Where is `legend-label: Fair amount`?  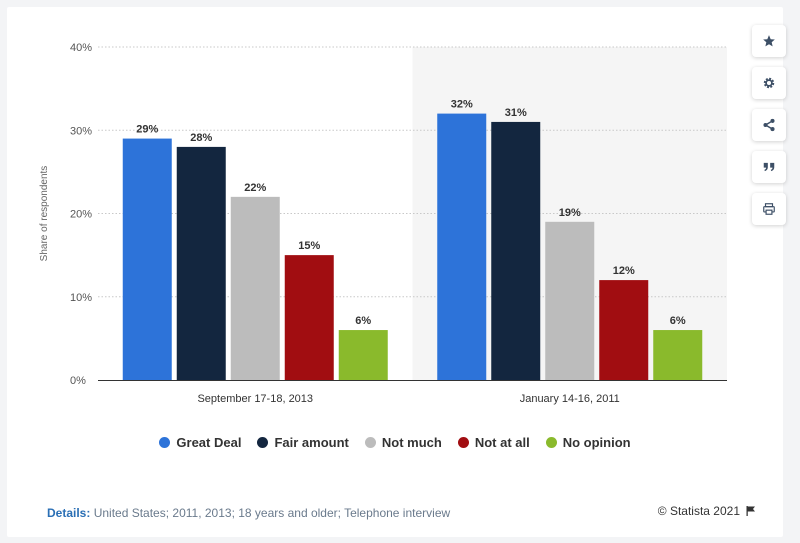
legend-label: Fair amount is located at coordinates (311, 442).